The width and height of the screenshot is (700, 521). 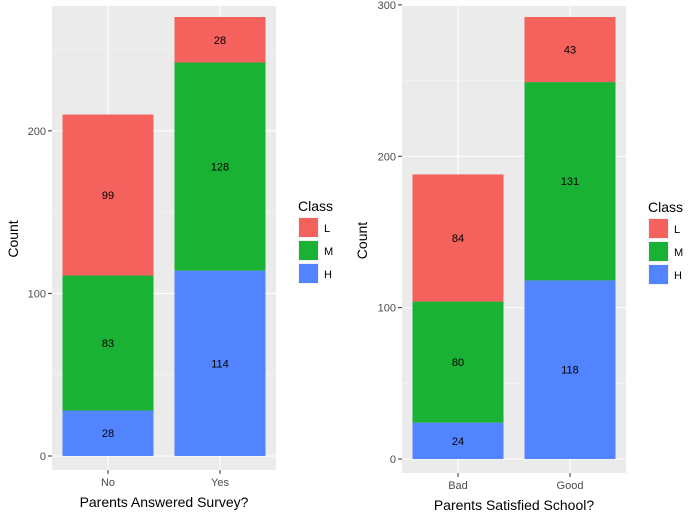 What do you see at coordinates (387, 6) in the screenshot?
I see `y-tick-label: 300` at bounding box center [387, 6].